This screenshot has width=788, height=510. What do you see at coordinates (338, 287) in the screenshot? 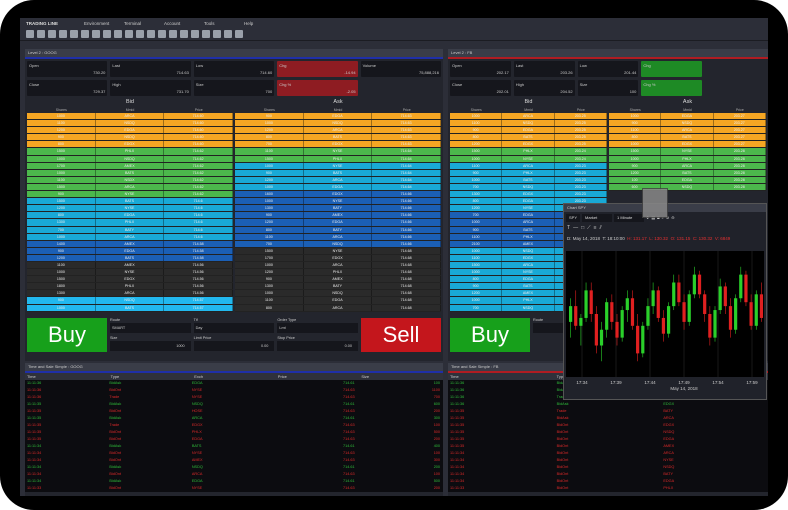
I see `ask-row: 1300 BATY 714.68` at bounding box center [338, 287].